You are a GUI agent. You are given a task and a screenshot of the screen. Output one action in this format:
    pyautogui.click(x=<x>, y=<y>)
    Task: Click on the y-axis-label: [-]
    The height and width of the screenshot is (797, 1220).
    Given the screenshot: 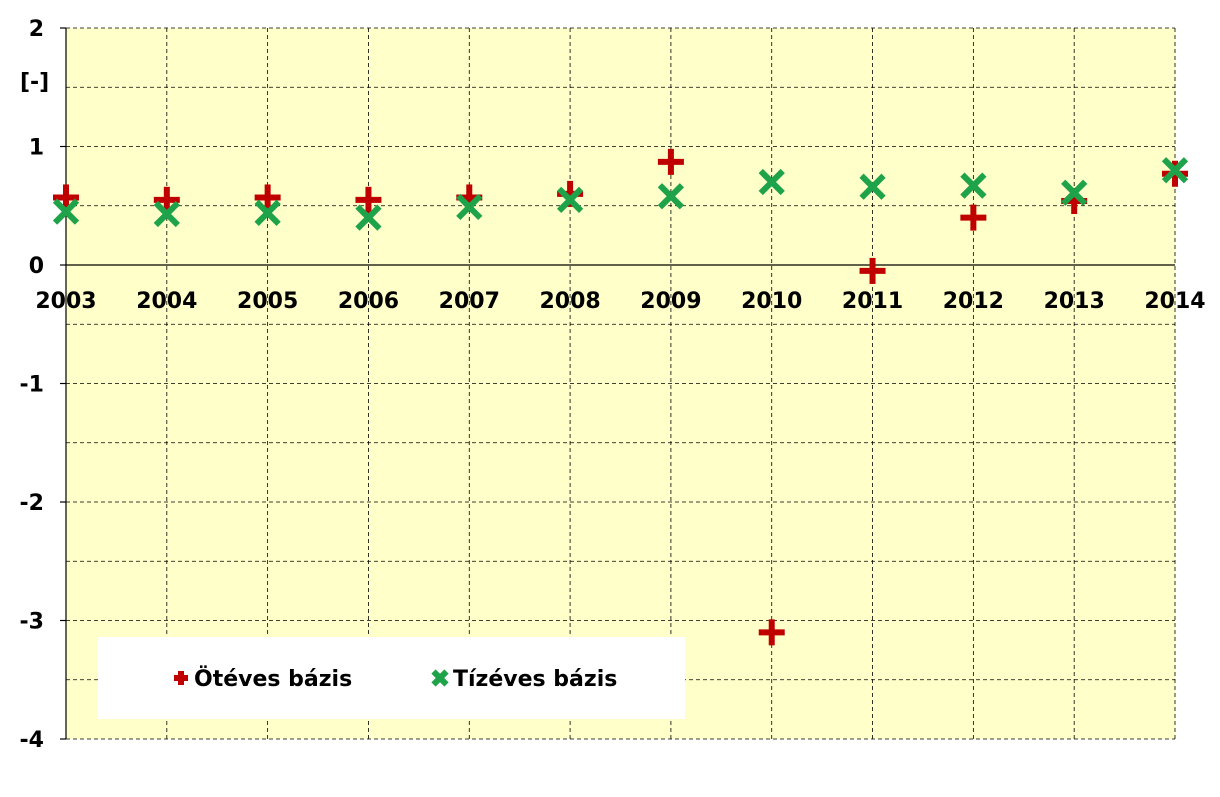 What is the action you would take?
    pyautogui.click(x=34, y=82)
    